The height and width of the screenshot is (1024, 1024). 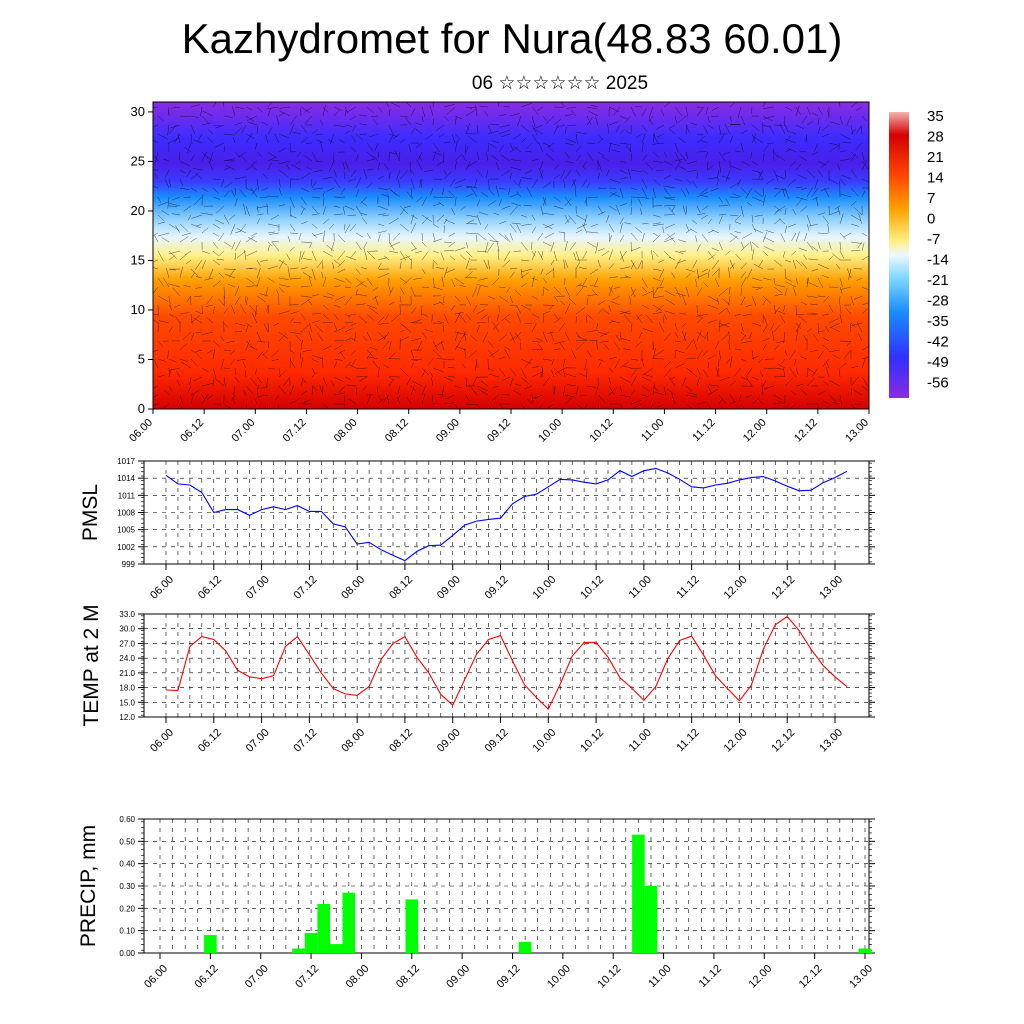 What do you see at coordinates (401, 588) in the screenshot?
I see `pmsl-x-tick-label: 08.12` at bounding box center [401, 588].